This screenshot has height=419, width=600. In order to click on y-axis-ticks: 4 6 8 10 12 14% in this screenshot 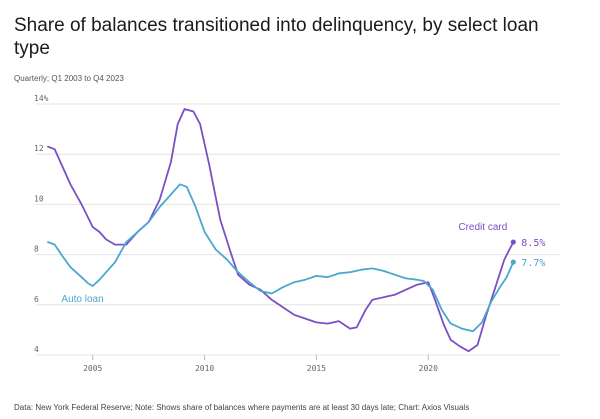, I will do `click(41, 224)`.